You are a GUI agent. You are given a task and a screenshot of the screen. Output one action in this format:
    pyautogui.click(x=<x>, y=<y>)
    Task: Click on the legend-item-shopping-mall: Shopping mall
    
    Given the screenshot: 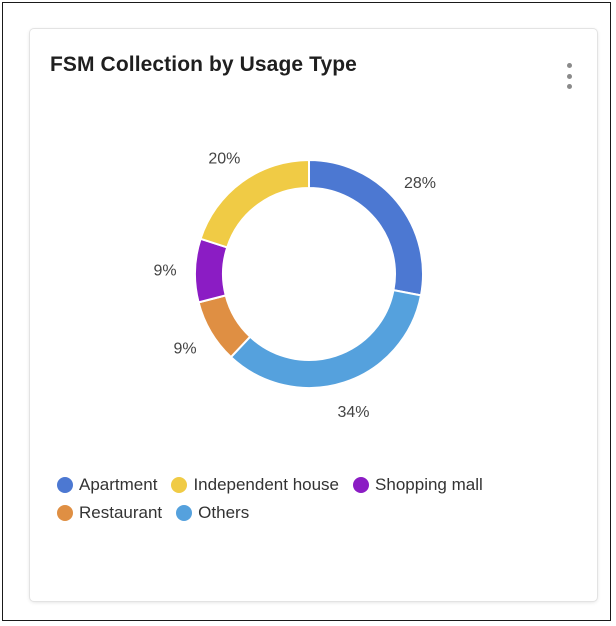 What is the action you would take?
    pyautogui.click(x=418, y=485)
    